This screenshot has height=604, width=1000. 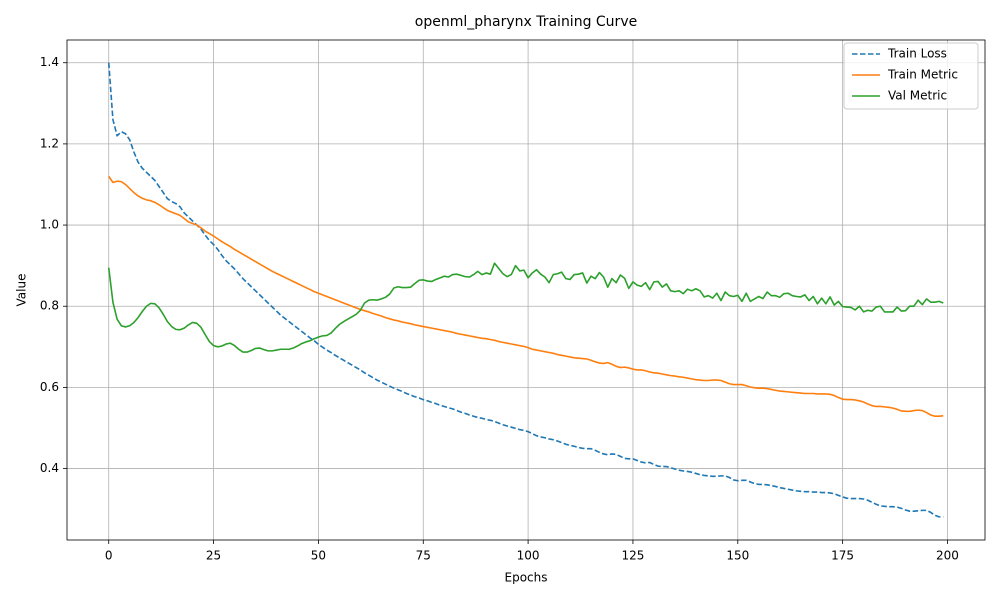 What do you see at coordinates (917, 54) in the screenshot?
I see `legend-label: Train Loss` at bounding box center [917, 54].